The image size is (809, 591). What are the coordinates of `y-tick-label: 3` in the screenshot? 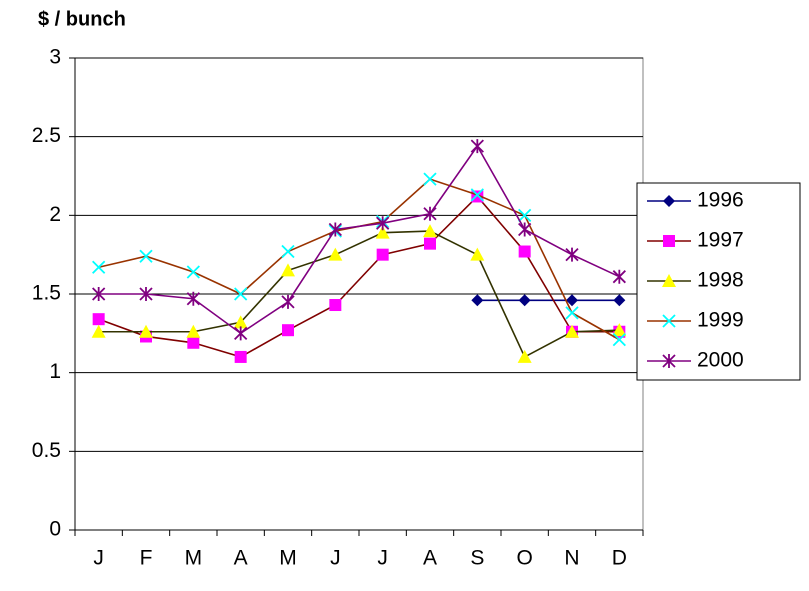 It's located at (55, 57).